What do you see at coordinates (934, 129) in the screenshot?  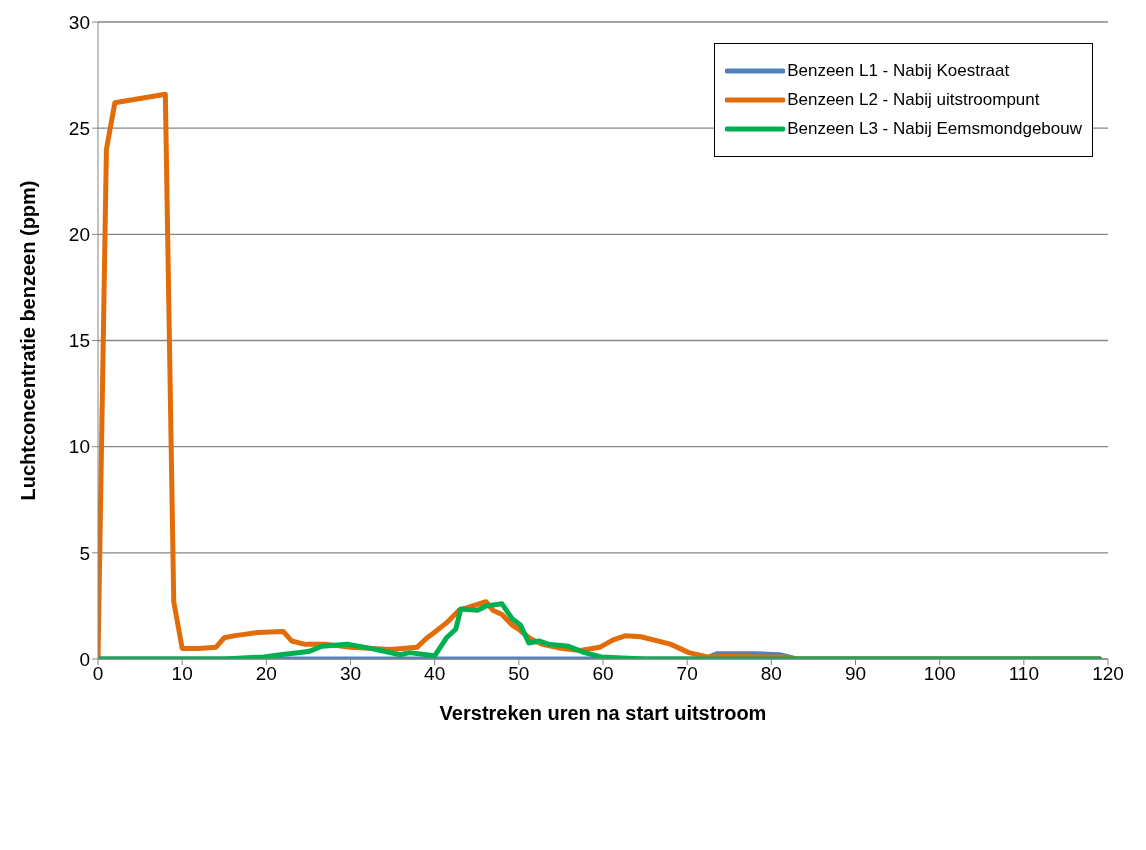 I see `legend-label: Benzeen L3 - Nabij Eemsmondgebouw` at bounding box center [934, 129].